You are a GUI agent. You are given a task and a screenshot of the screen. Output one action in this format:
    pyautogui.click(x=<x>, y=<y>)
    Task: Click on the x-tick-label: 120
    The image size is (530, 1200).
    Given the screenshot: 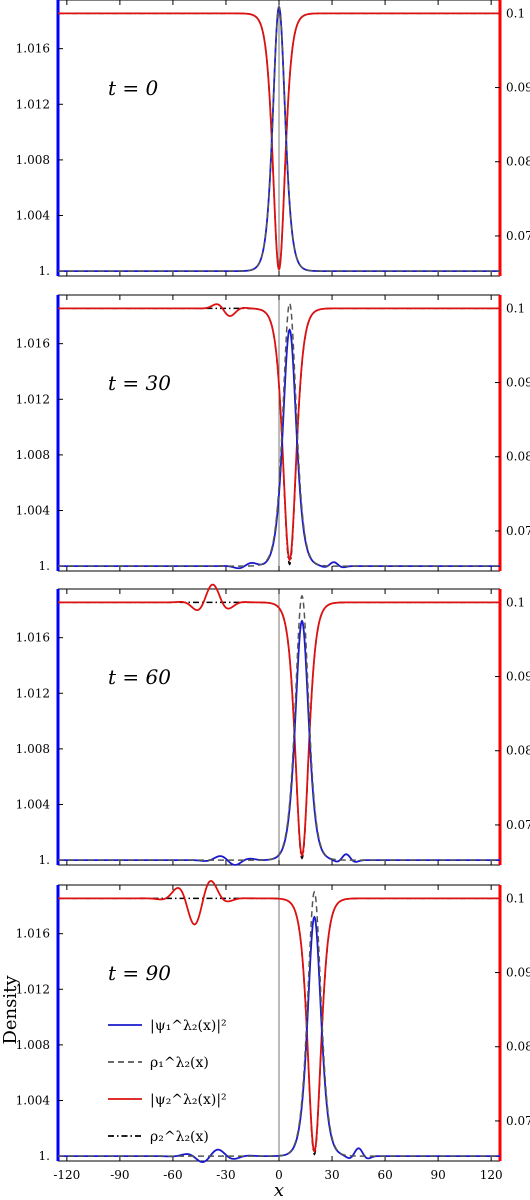 What is the action you would take?
    pyautogui.click(x=491, y=1175)
    